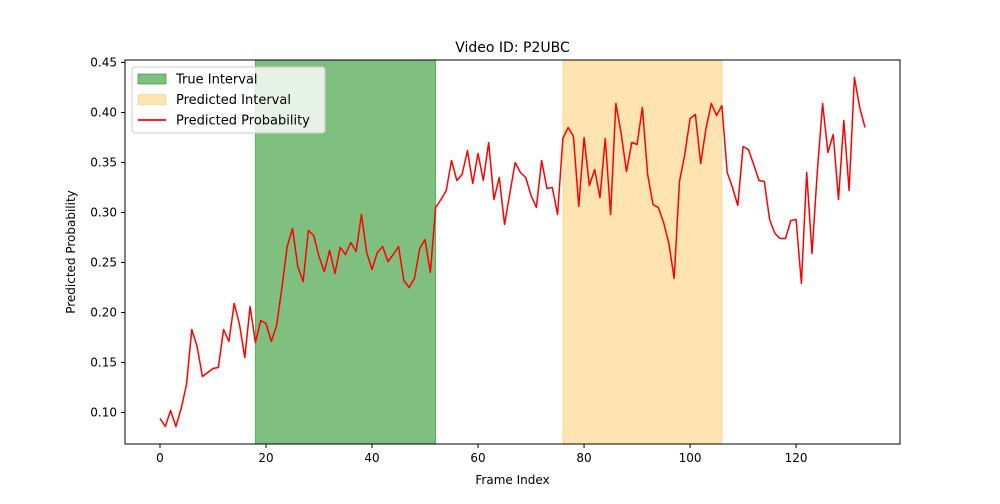 Image resolution: width=1000 pixels, height=504 pixels. I want to click on legend-label: True Interval, so click(216, 80).